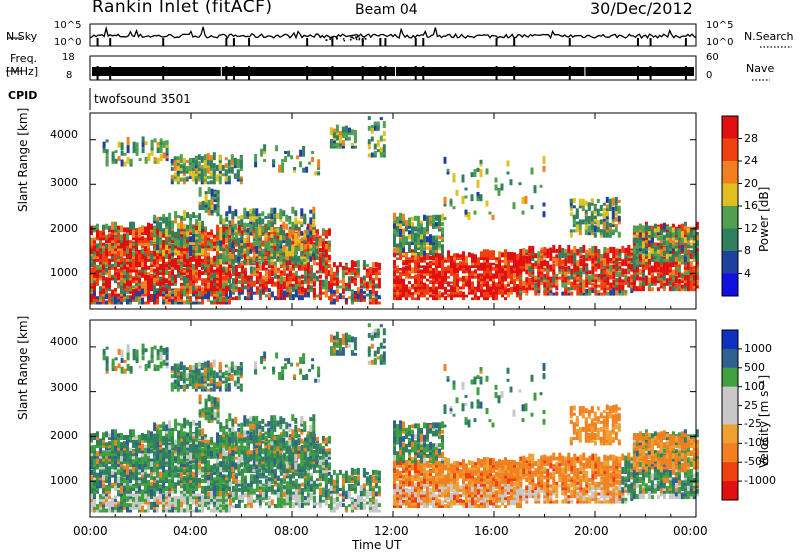 The height and width of the screenshot is (554, 800). I want to click on velocity-ytick-1000: 1000, so click(64, 480).